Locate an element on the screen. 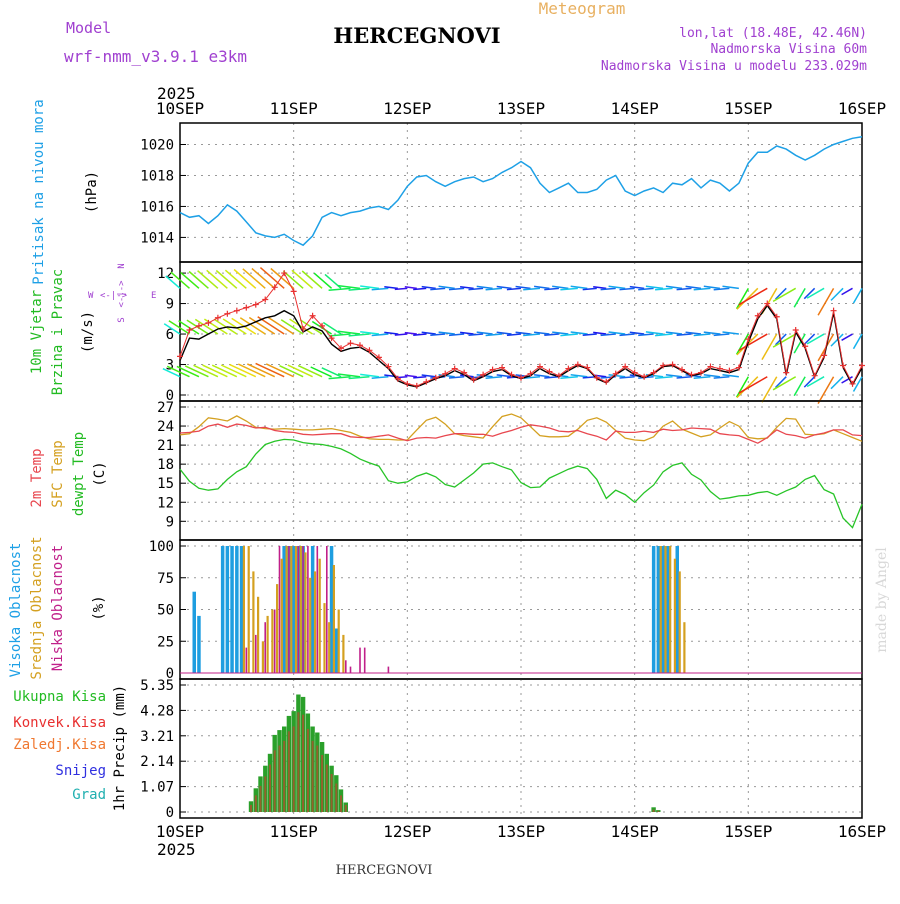 The width and height of the screenshot is (900, 904). wind-panel: 0 3 6 9 12 is located at coordinates (511, 332).